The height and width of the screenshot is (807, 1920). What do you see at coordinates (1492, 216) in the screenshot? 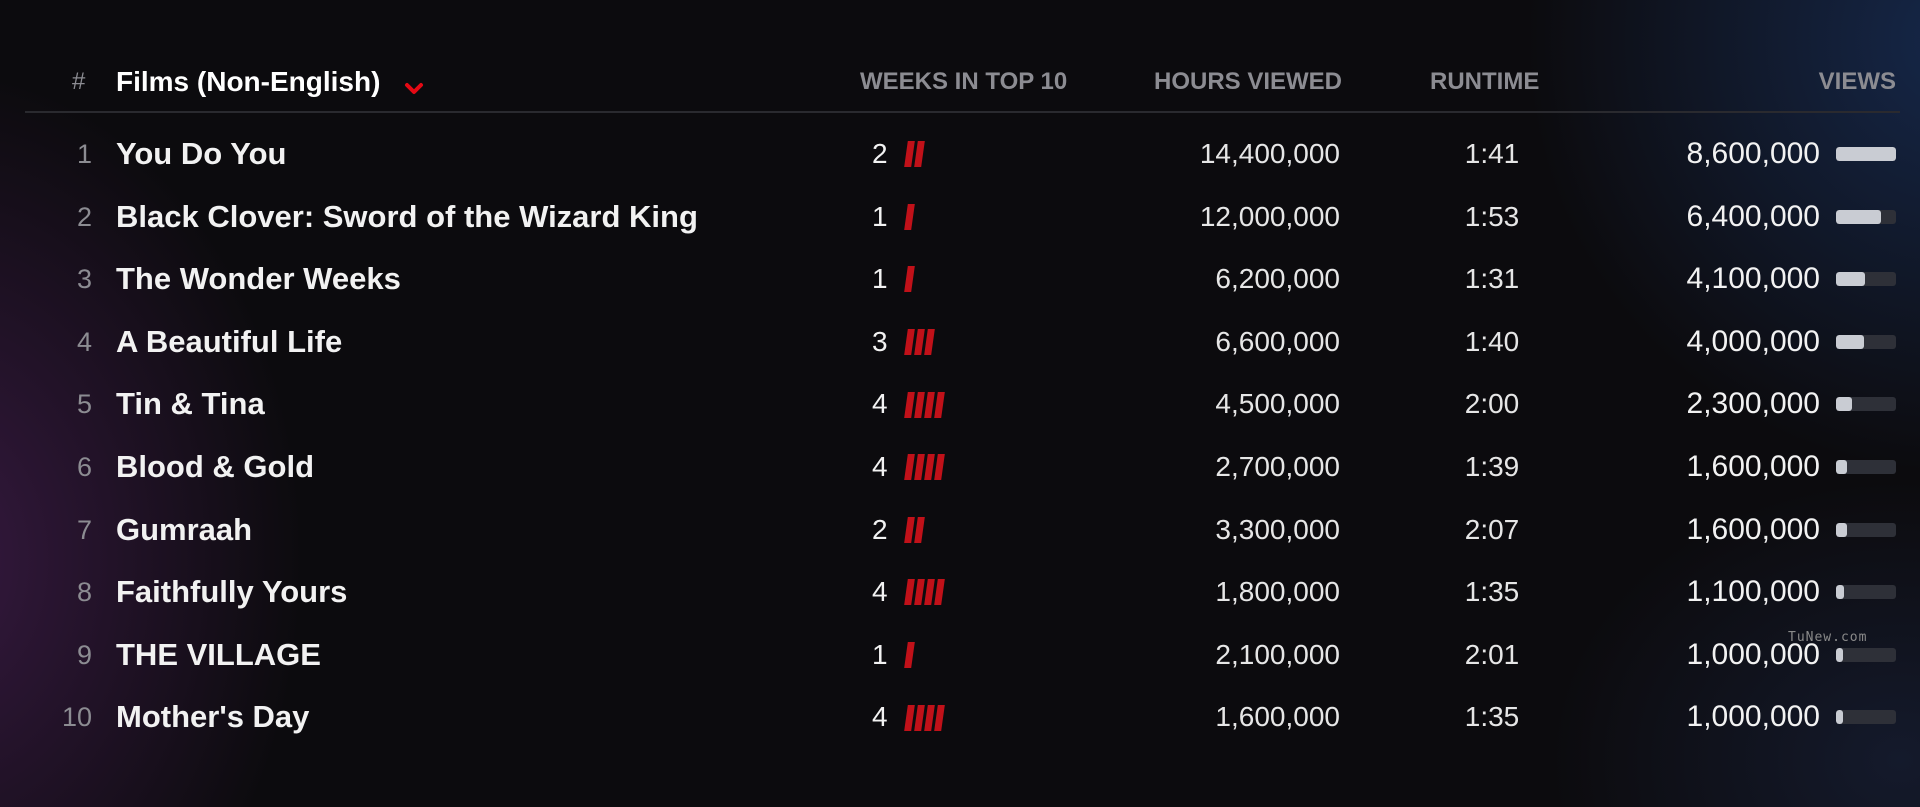
I see `runtime: 1:53` at bounding box center [1492, 216].